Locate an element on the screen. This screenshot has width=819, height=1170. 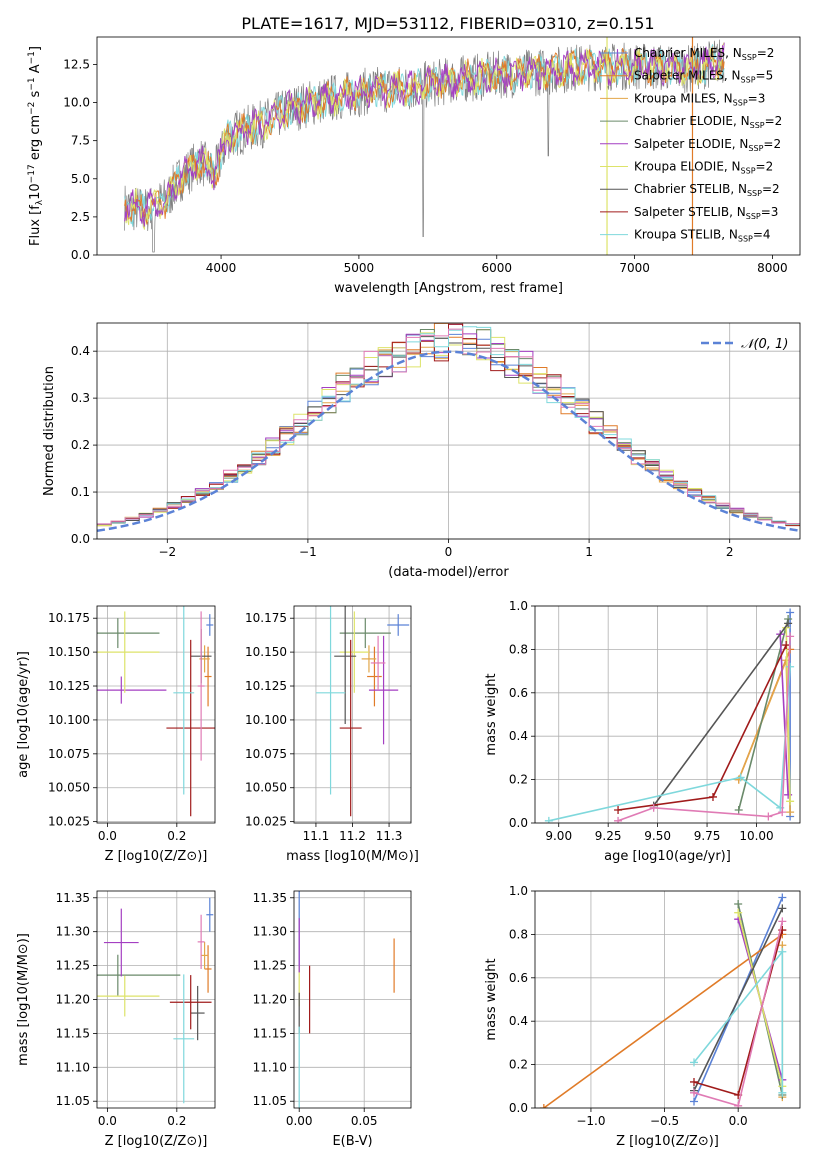
legend-label: Chabrier ELODIE, NSSP=2 is located at coordinates (708, 122).